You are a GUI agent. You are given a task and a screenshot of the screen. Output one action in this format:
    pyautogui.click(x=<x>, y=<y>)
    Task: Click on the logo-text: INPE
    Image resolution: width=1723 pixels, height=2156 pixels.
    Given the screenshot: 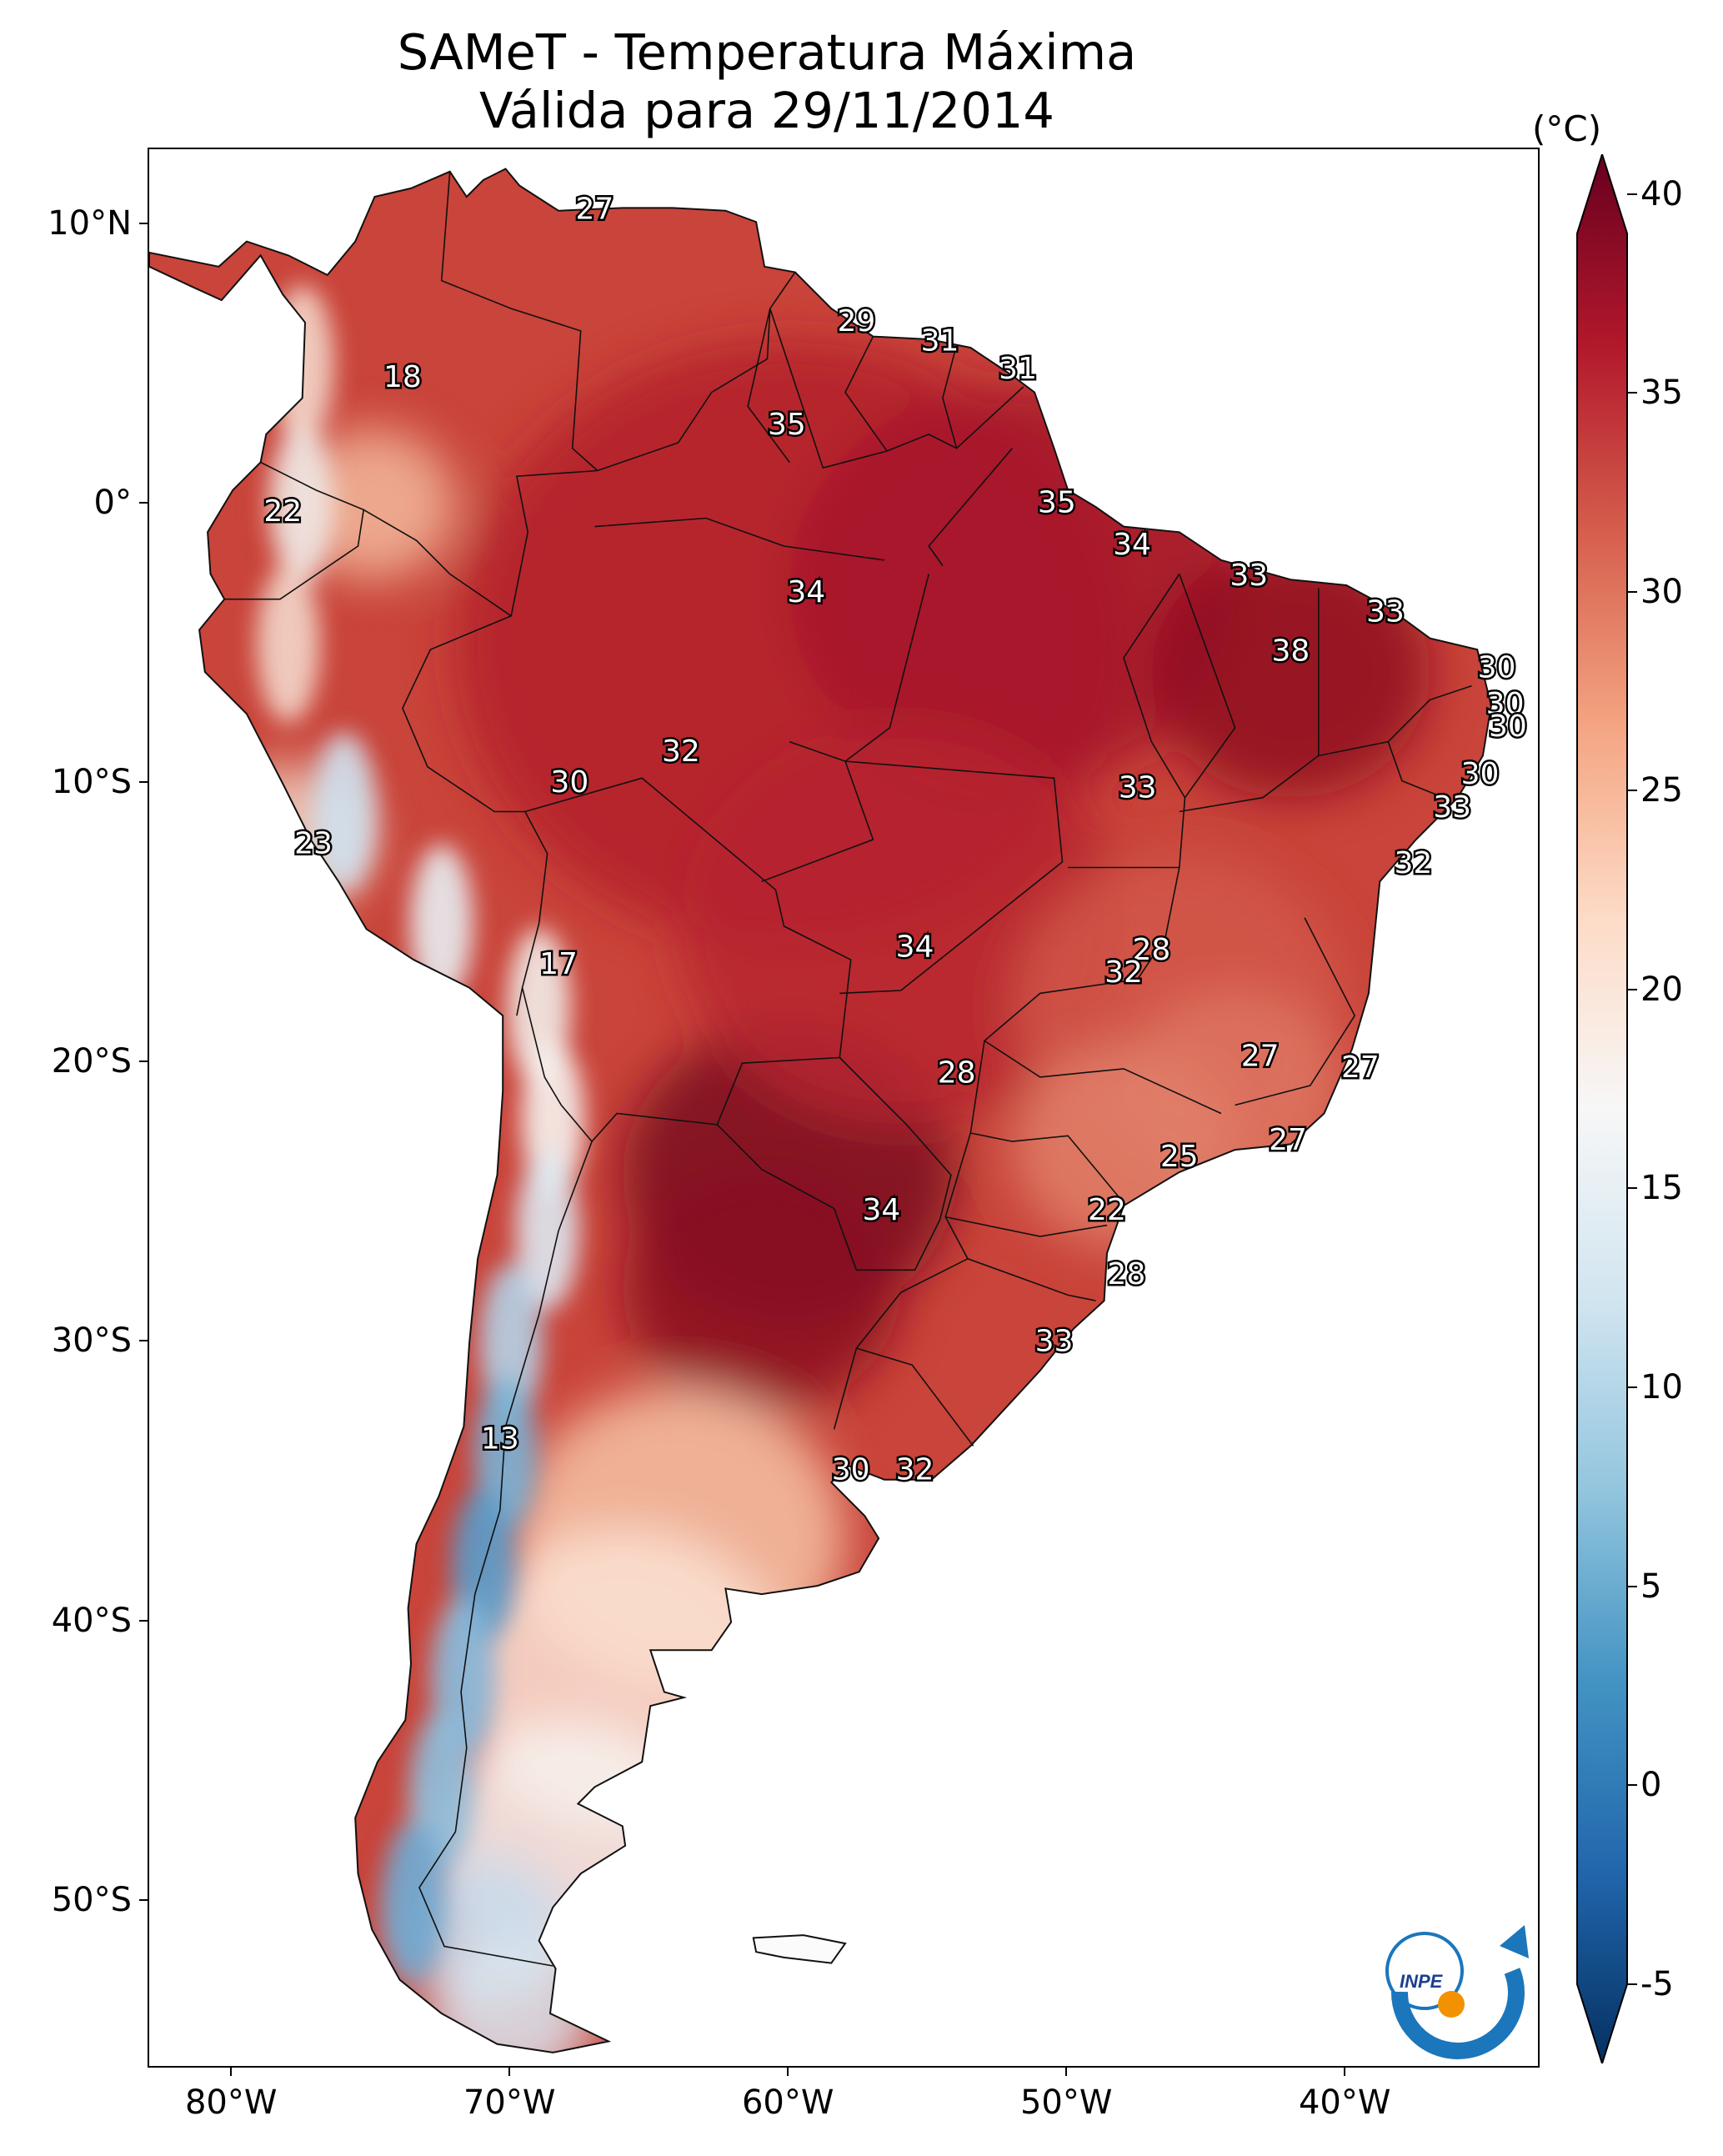 What is the action you would take?
    pyautogui.click(x=1422, y=1981)
    